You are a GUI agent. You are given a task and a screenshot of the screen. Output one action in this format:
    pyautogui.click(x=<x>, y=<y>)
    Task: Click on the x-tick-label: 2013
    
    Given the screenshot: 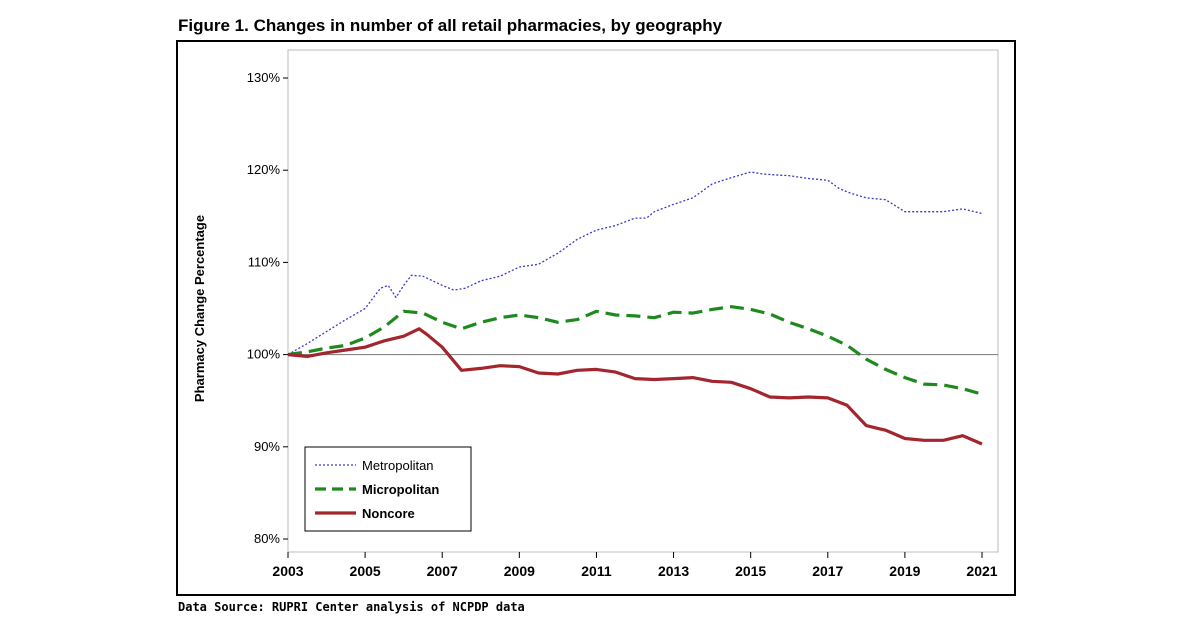 What is the action you would take?
    pyautogui.click(x=673, y=571)
    